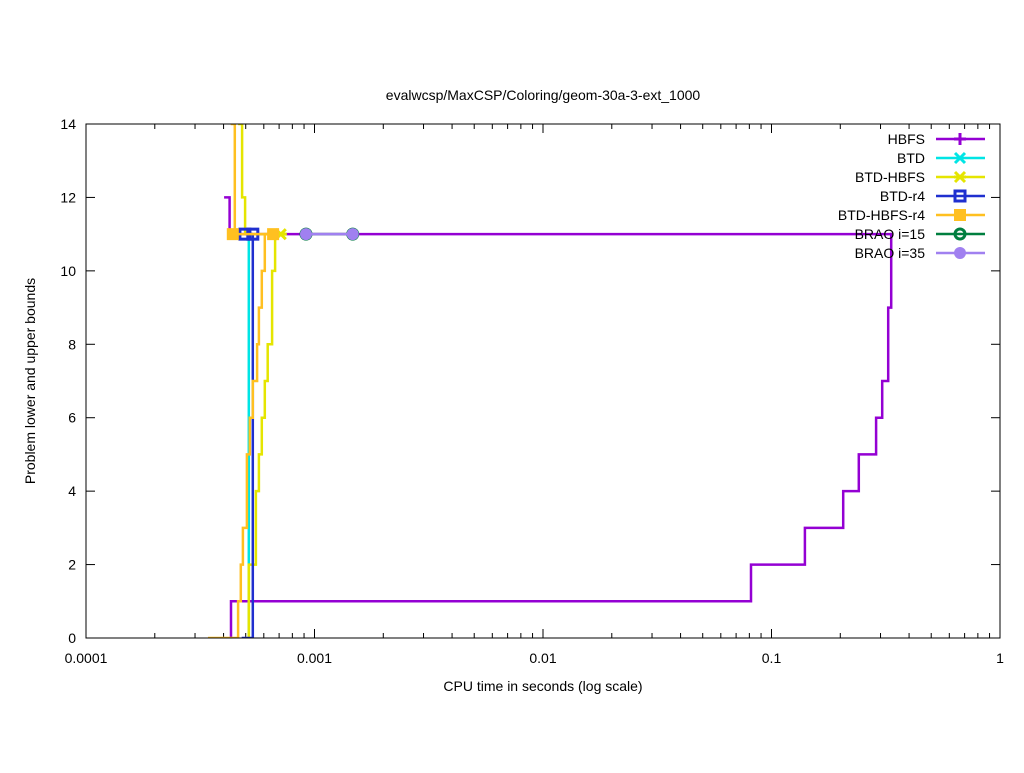  I want to click on legend-label: BRAO i=35, so click(890, 253).